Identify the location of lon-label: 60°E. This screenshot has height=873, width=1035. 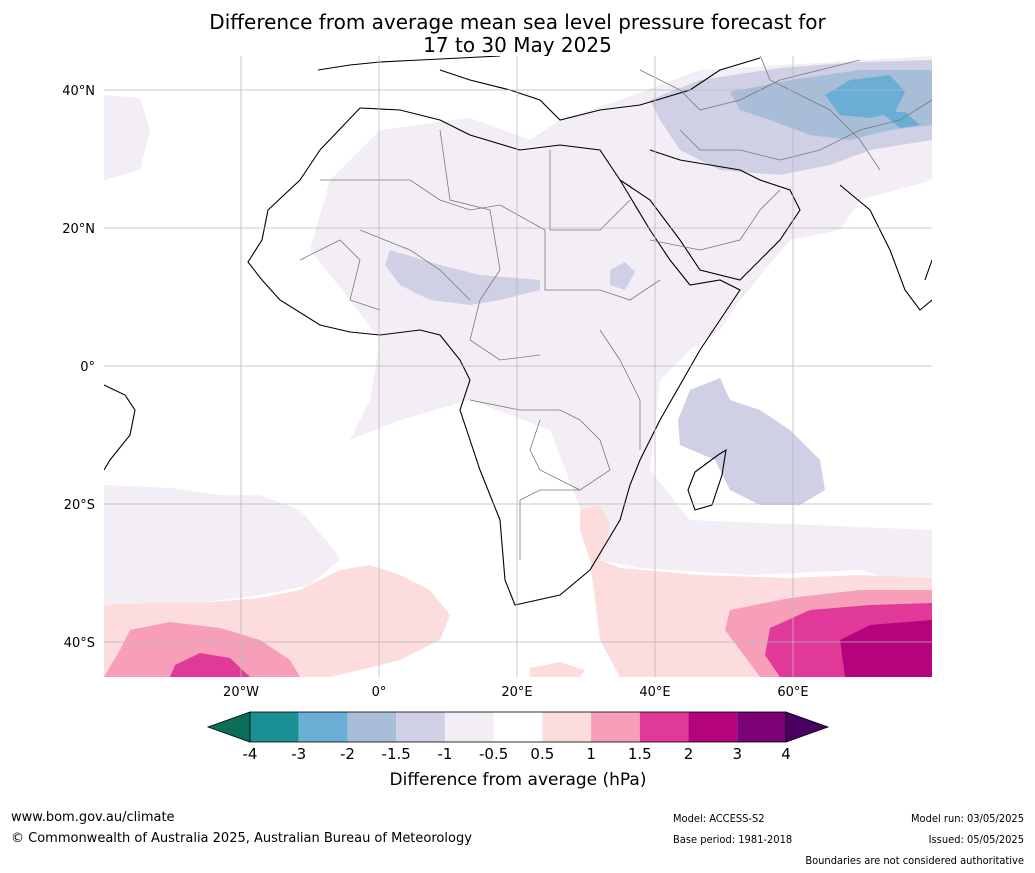
(792, 692).